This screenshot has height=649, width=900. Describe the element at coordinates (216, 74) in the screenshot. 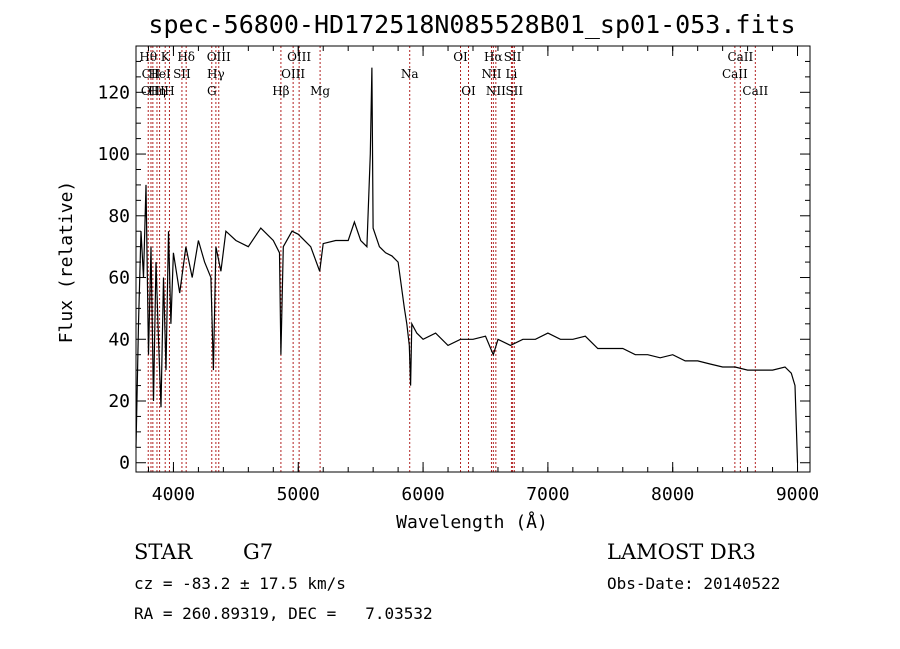

I see `line-label-10: Hγ` at that location.